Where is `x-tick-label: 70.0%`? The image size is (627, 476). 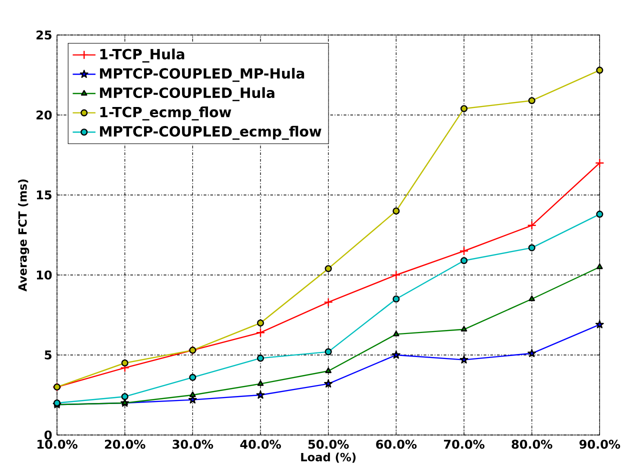 x-tick-label: 70.0% is located at coordinates (464, 444).